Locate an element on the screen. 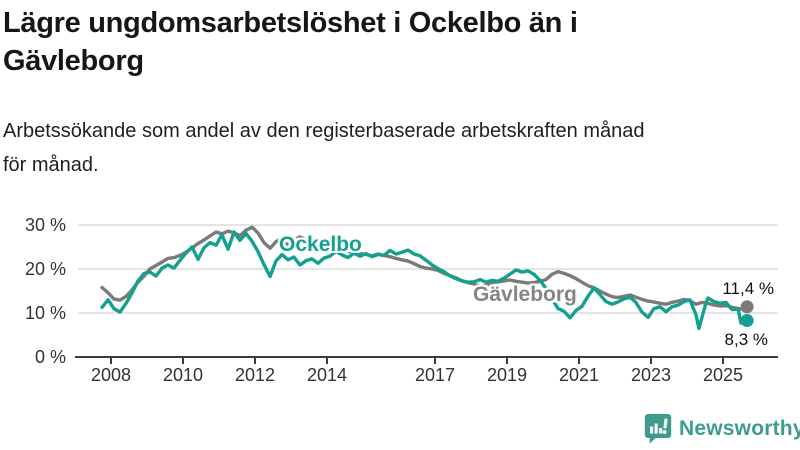 This screenshot has width=800, height=450. x-tick-label: 2012 is located at coordinates (255, 375).